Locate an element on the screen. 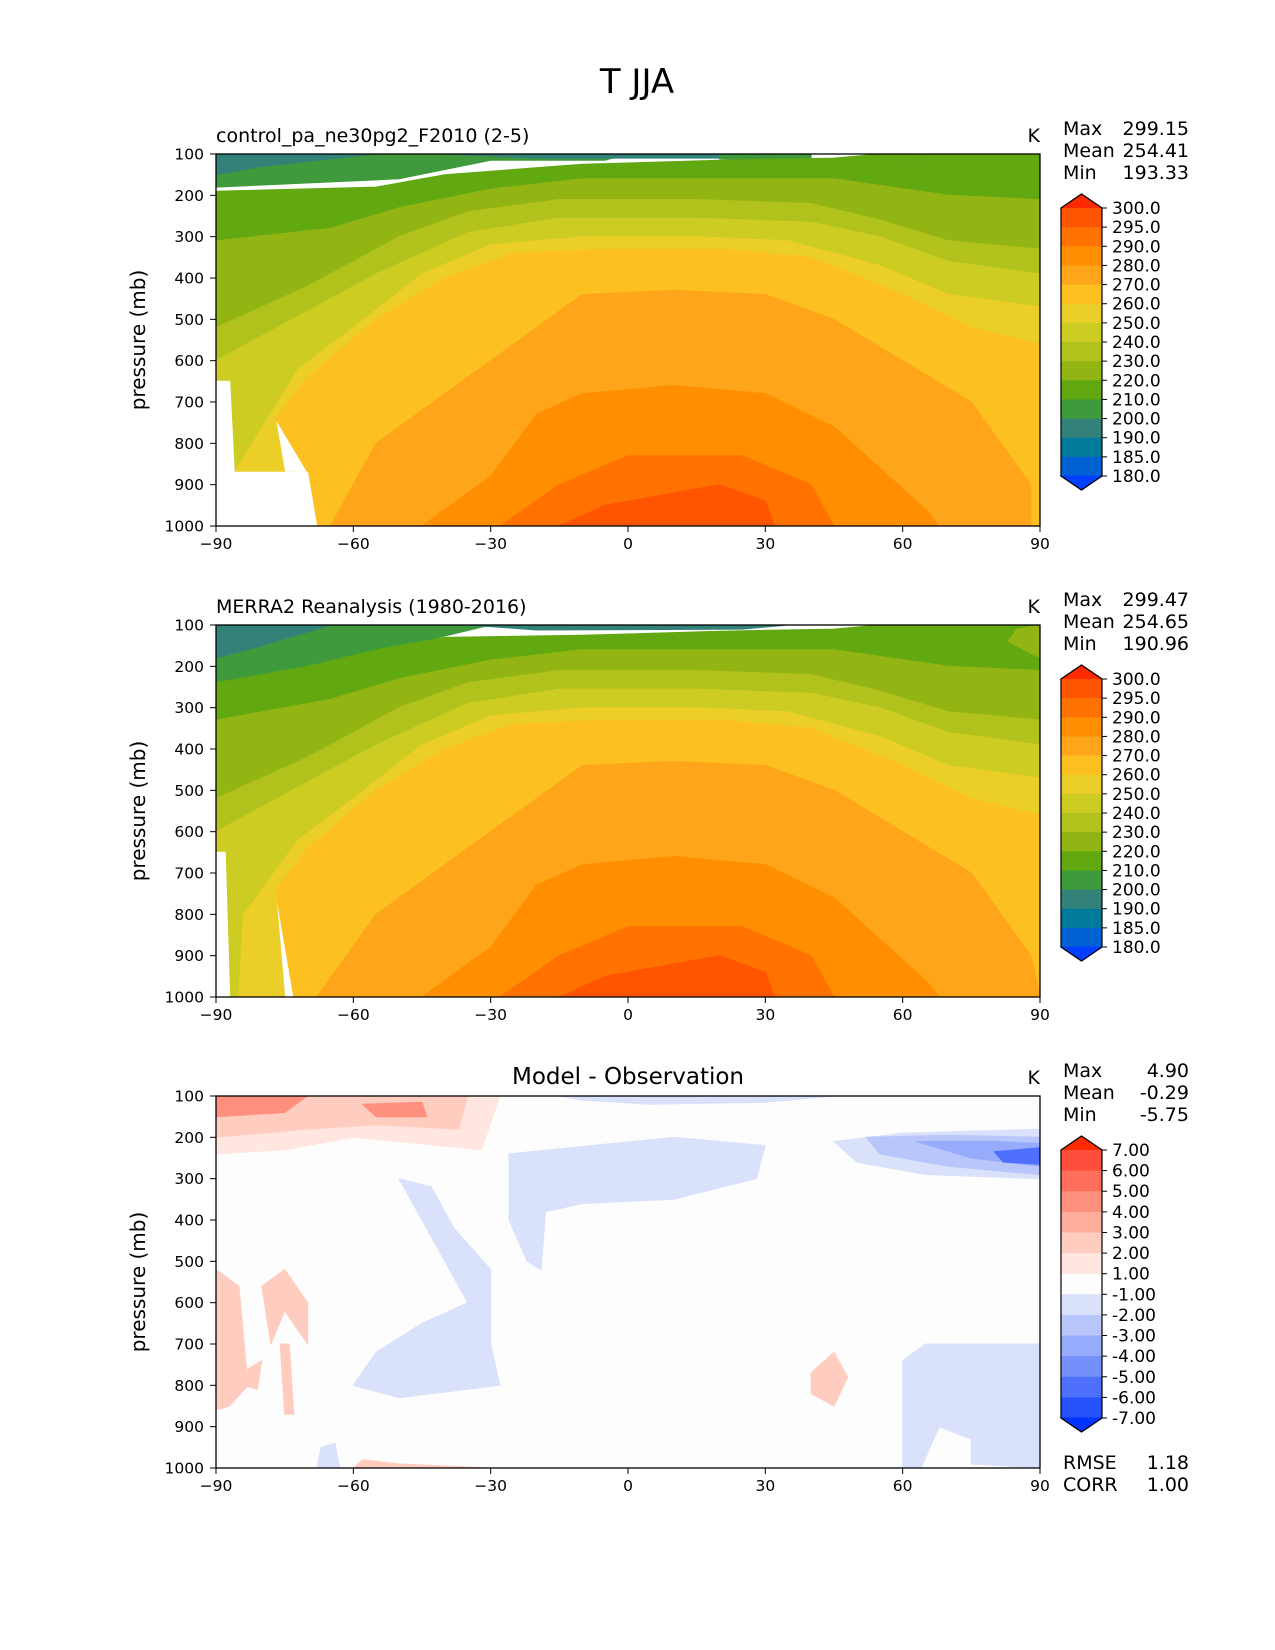  stat-label: Min is located at coordinates (1080, 1115).